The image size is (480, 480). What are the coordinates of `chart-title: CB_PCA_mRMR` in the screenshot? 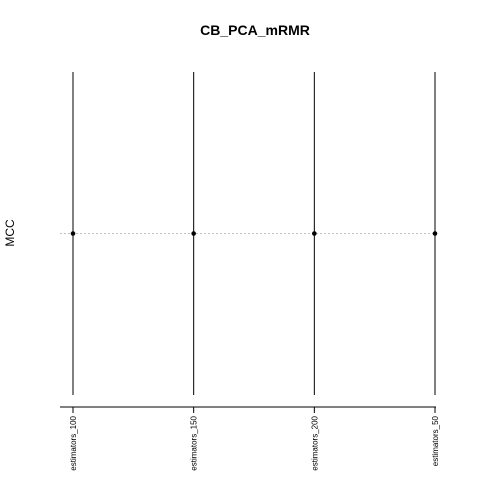 It's located at (255, 30).